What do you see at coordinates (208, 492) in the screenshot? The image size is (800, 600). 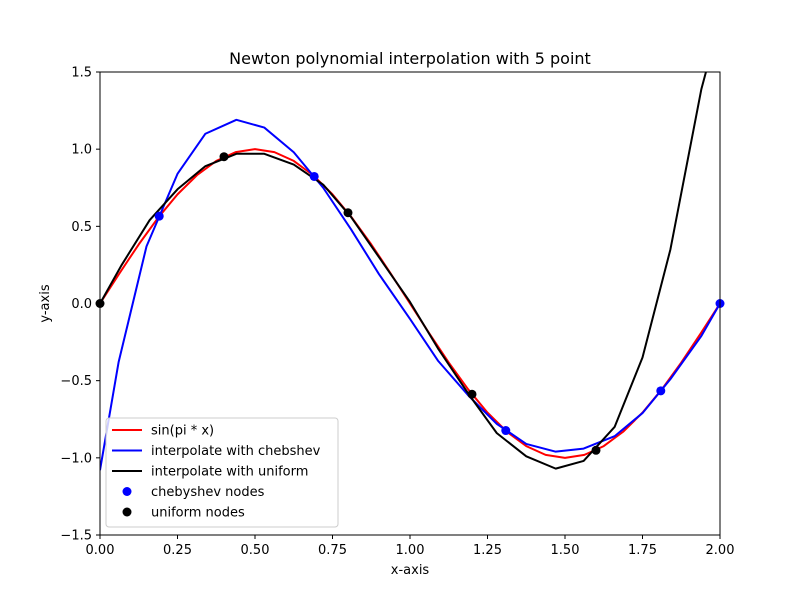 I see `legend-label: chebyshev nodes` at bounding box center [208, 492].